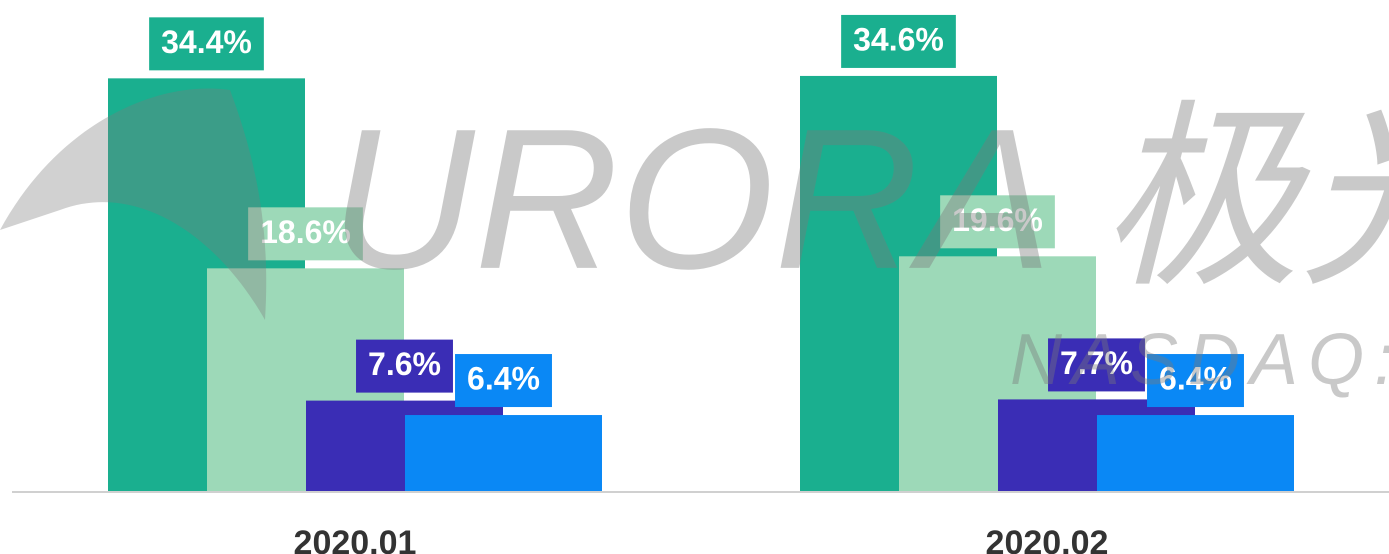 Image resolution: width=1389 pixels, height=554 pixels. I want to click on value-label: 7.7%, so click(1096, 365).